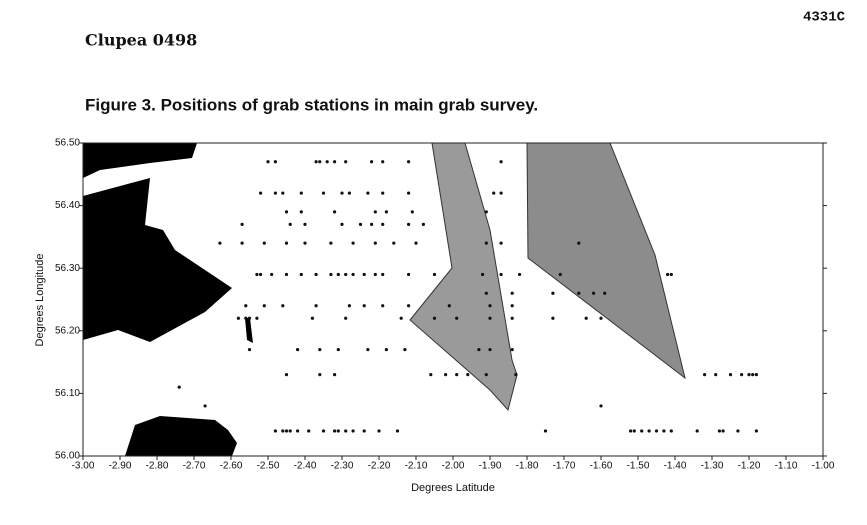 Image resolution: width=867 pixels, height=525 pixels. Describe the element at coordinates (638, 466) in the screenshot. I see `x-tick-label: -1.50` at that location.